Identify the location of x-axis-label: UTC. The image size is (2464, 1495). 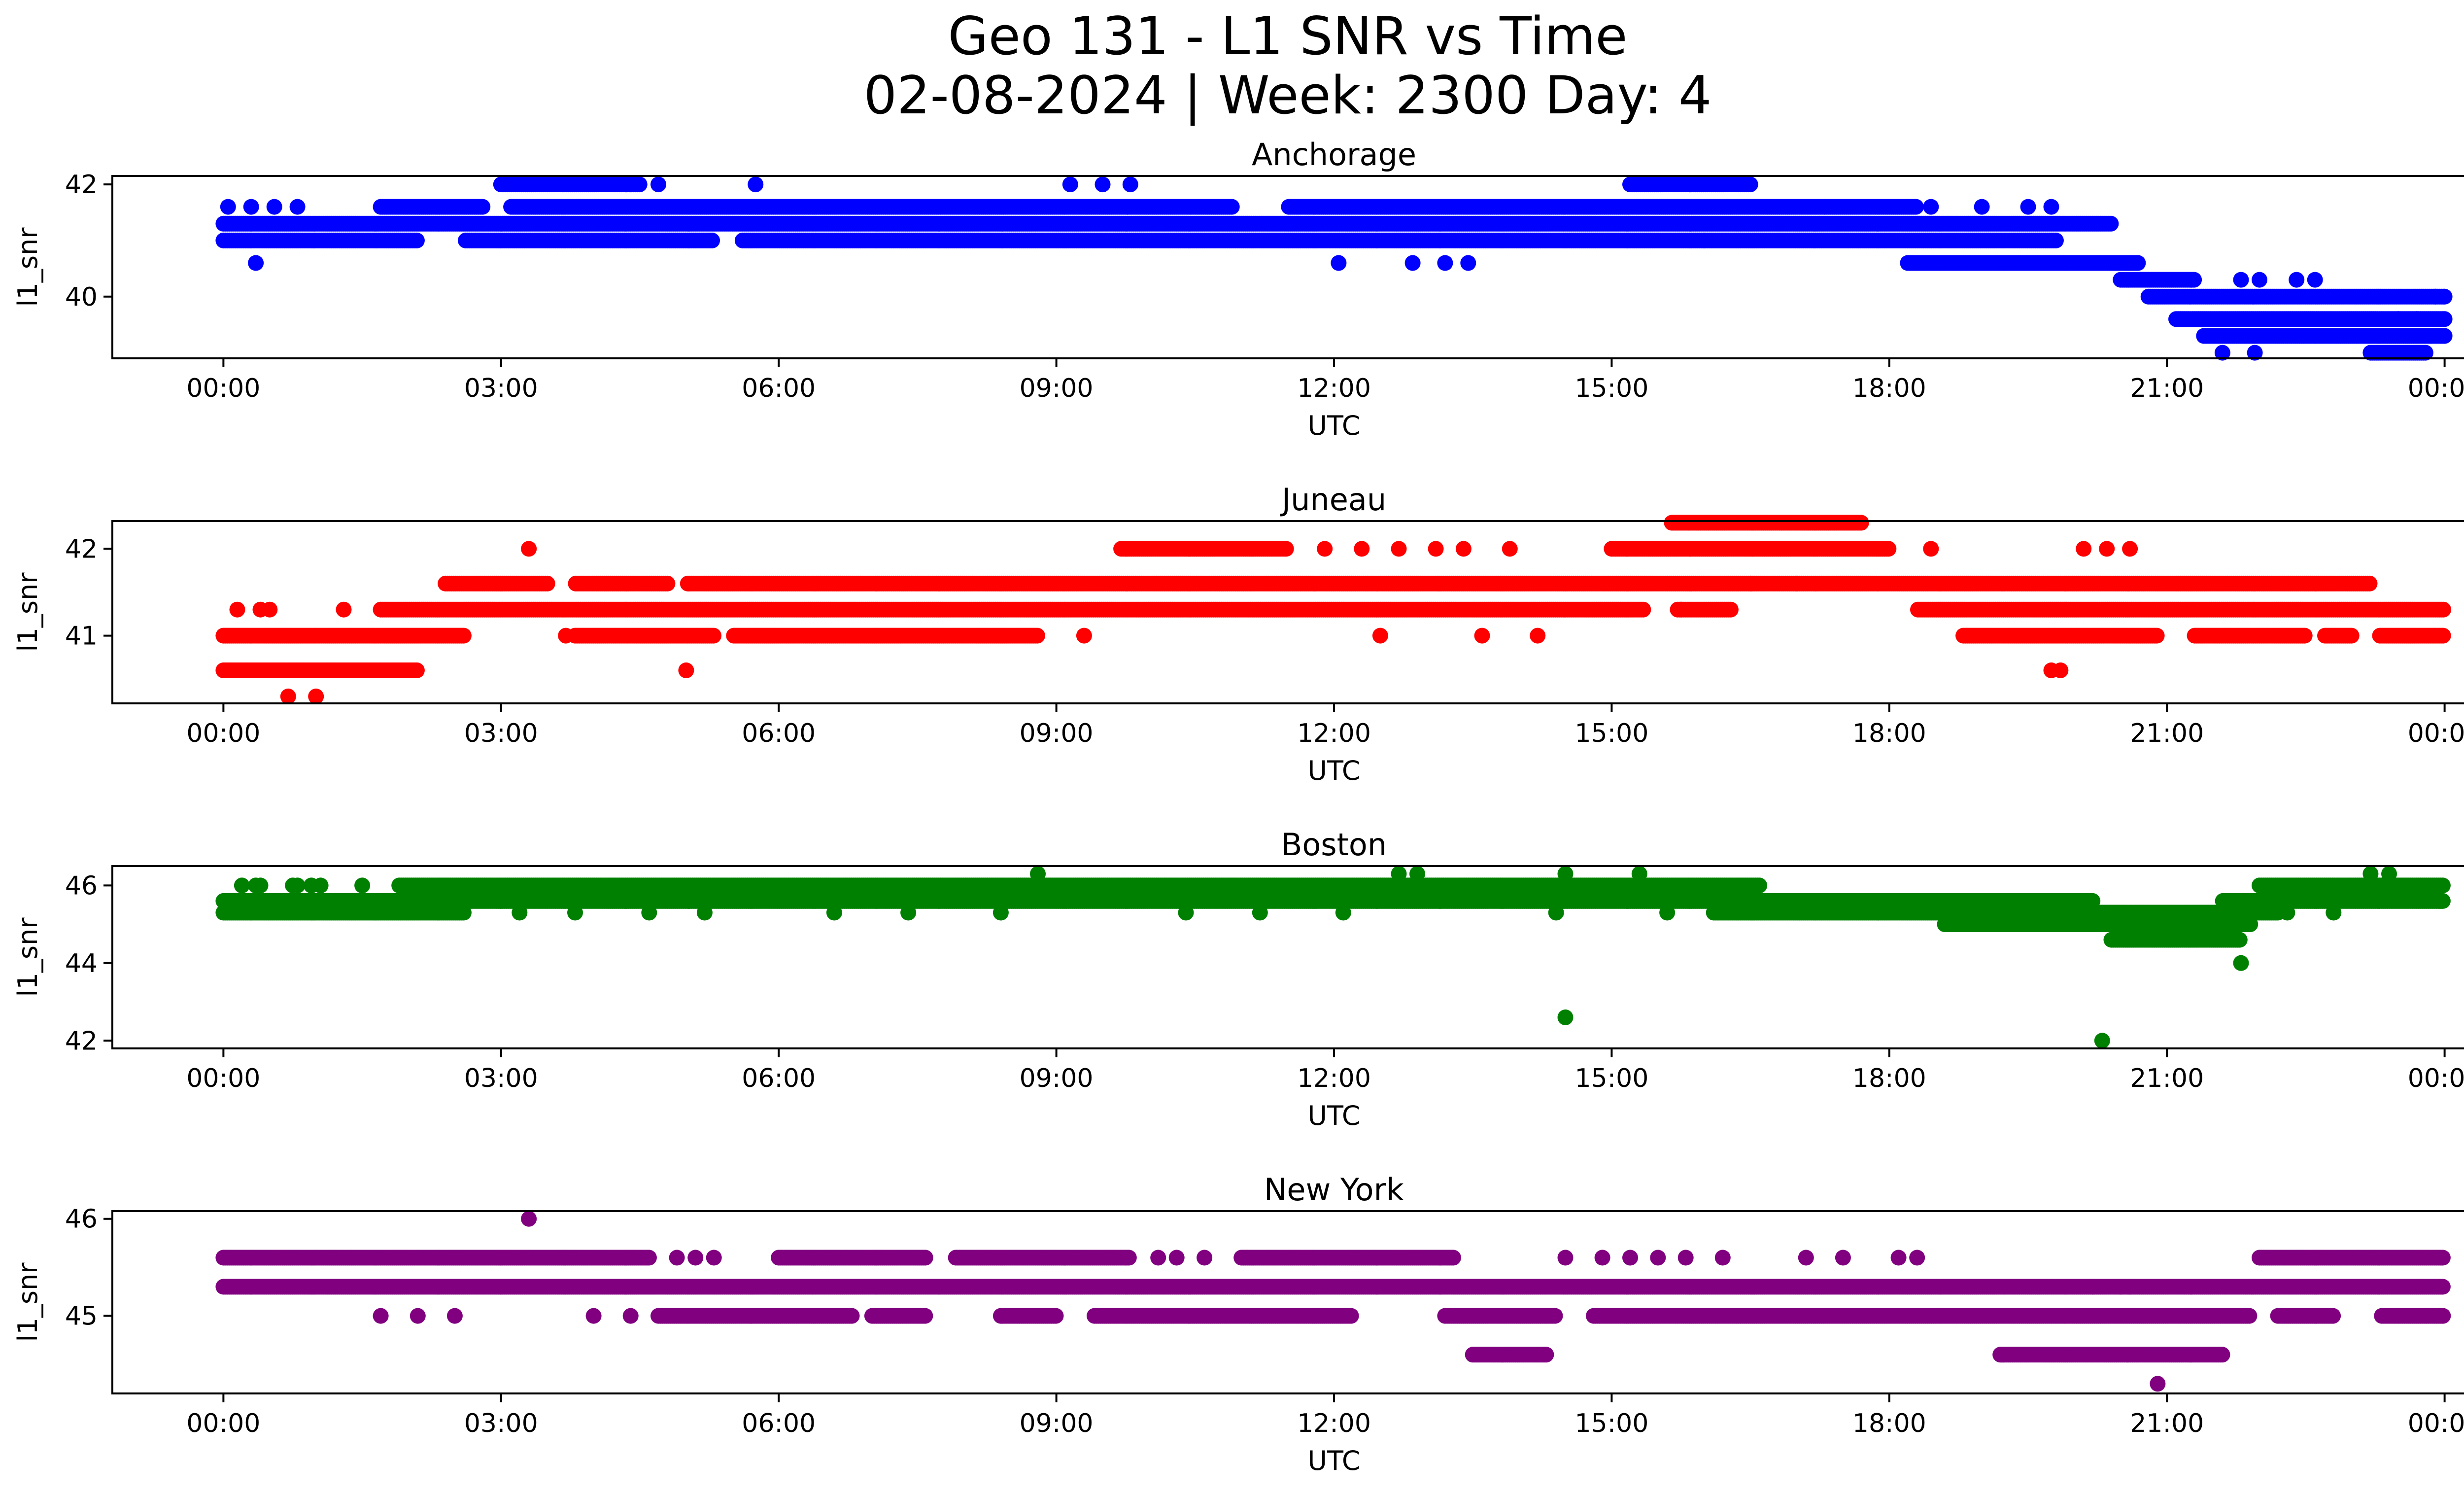
(1333, 425).